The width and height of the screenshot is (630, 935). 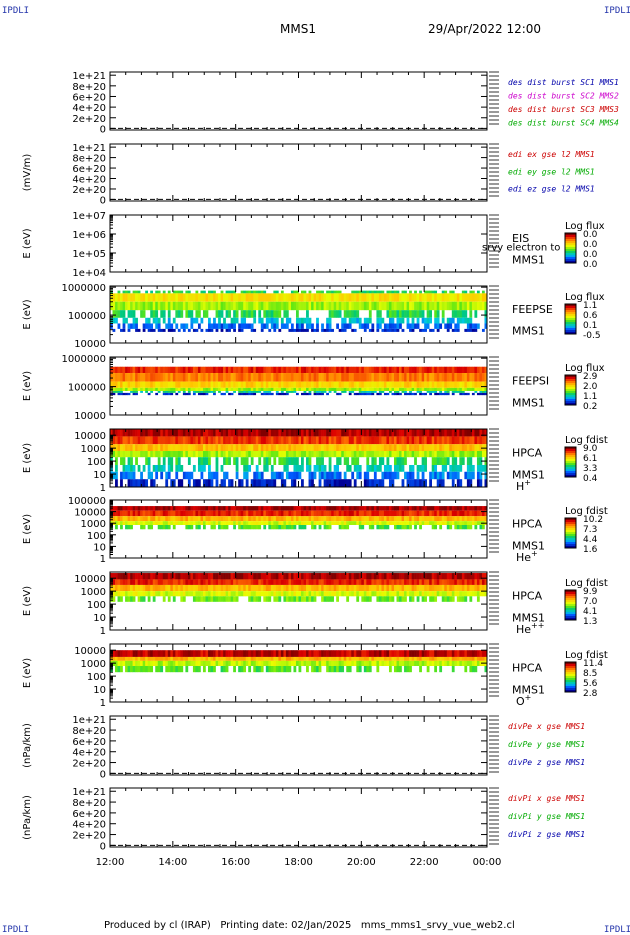 I want to click on legend-entry: edi ez gse l2 MMS1, so click(x=551, y=189).